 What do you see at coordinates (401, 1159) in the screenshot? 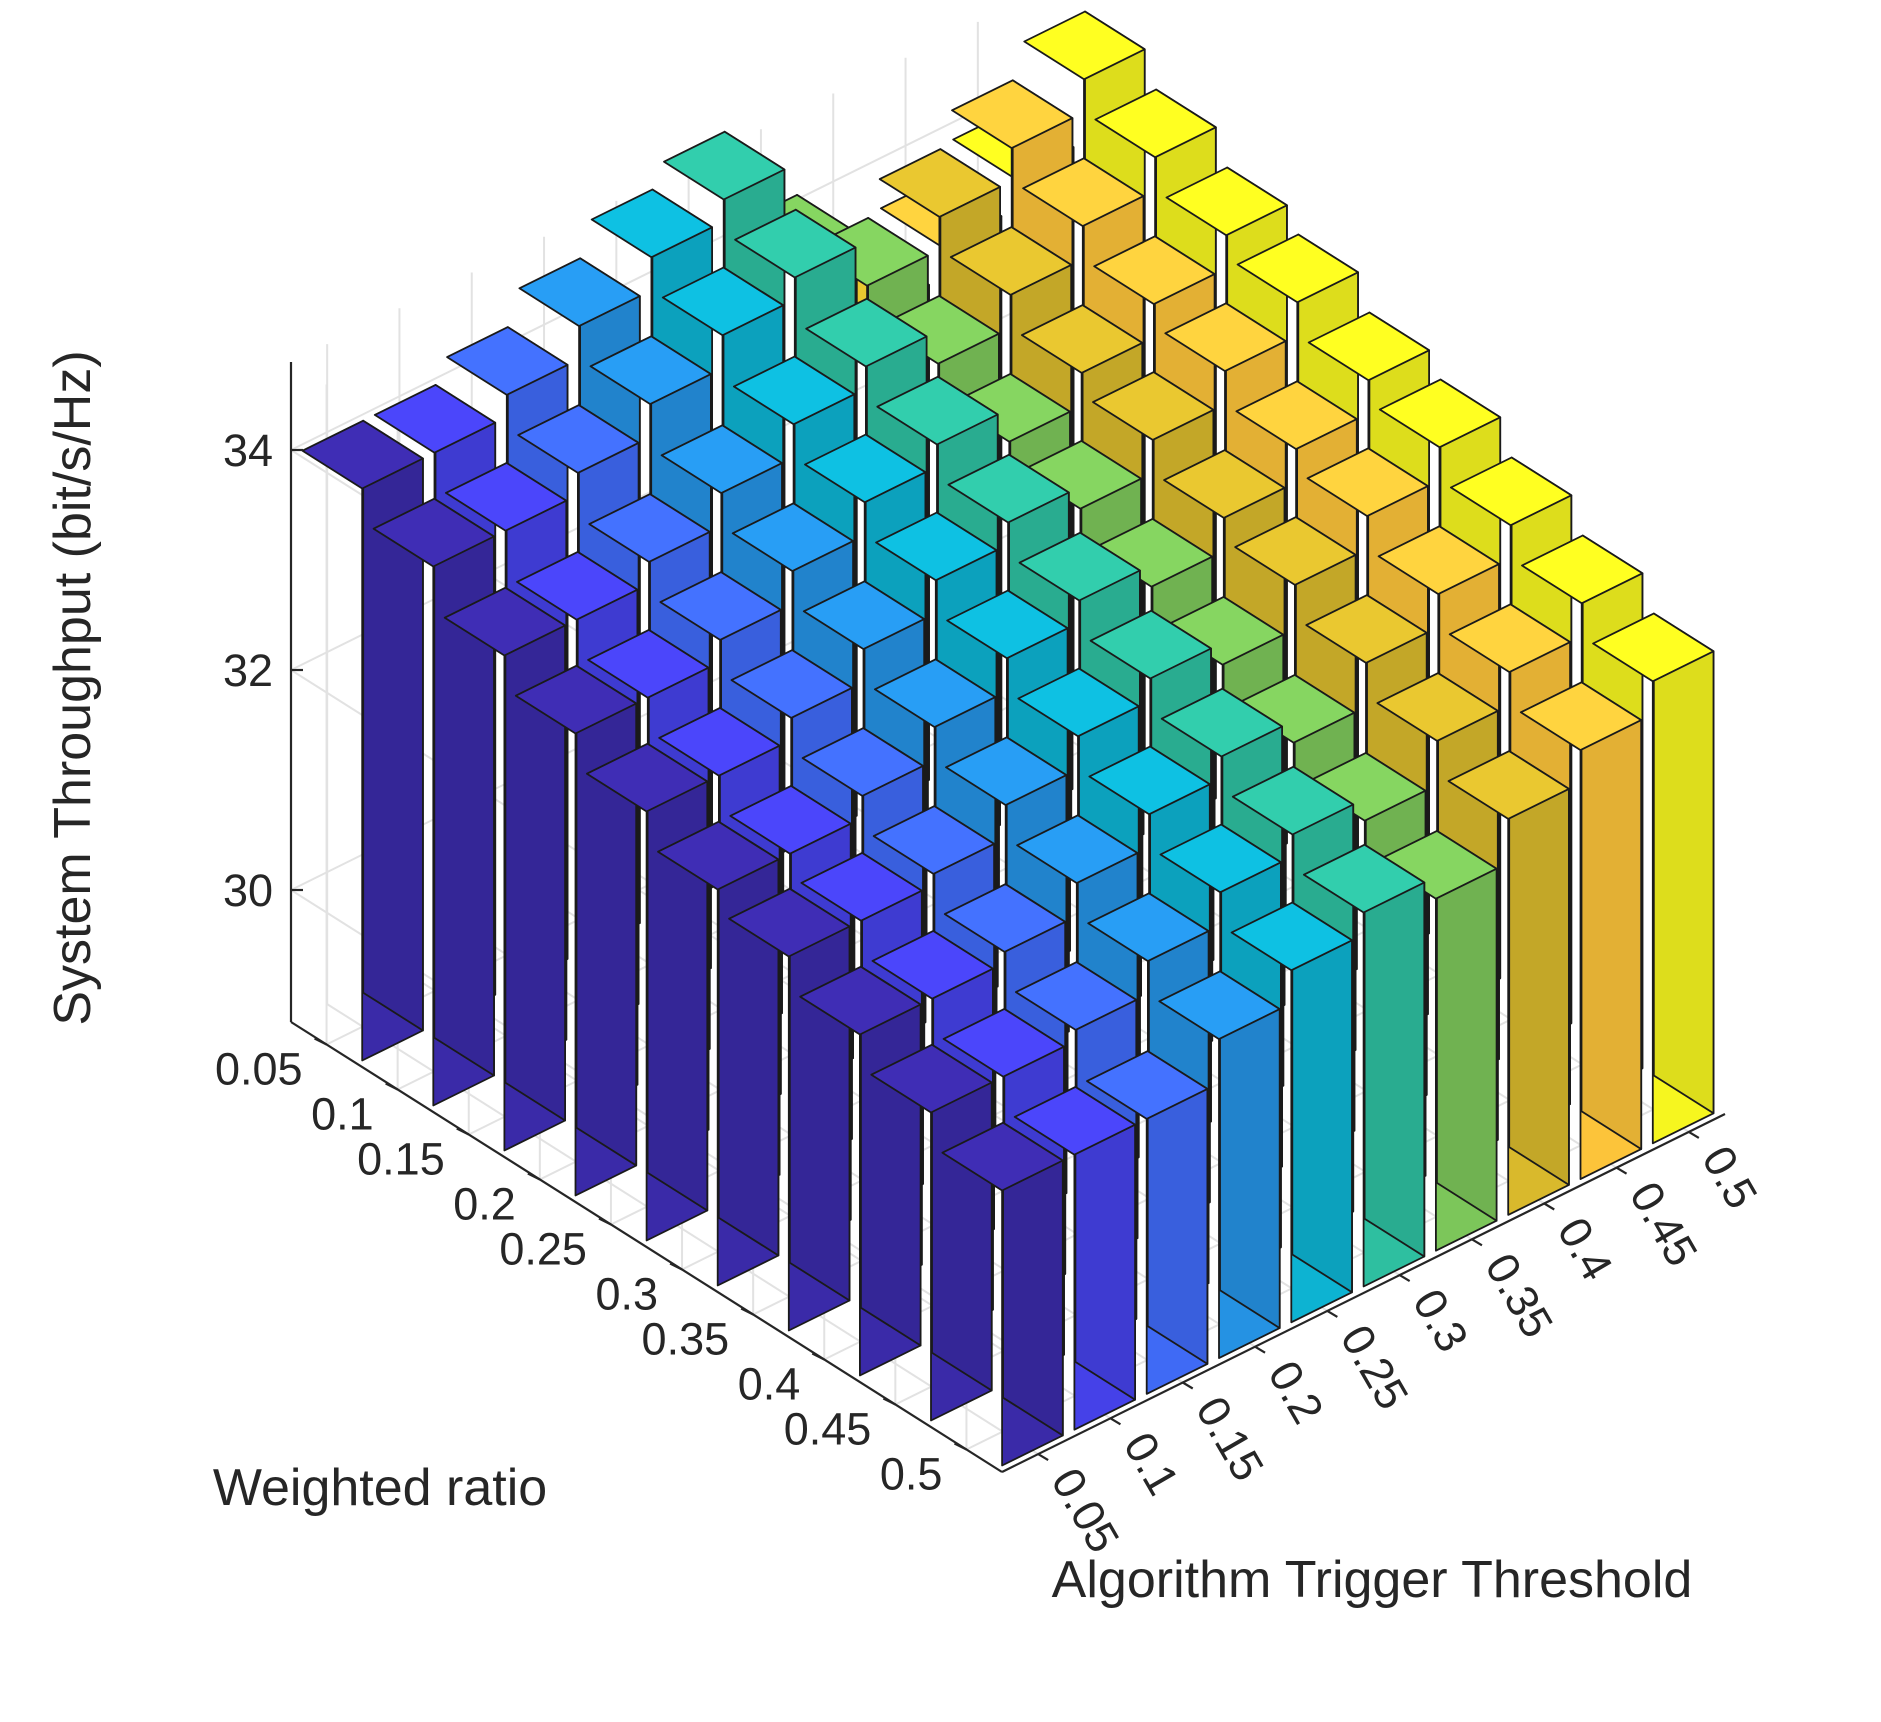
I see `y-tick-label: 0.15` at bounding box center [401, 1159].